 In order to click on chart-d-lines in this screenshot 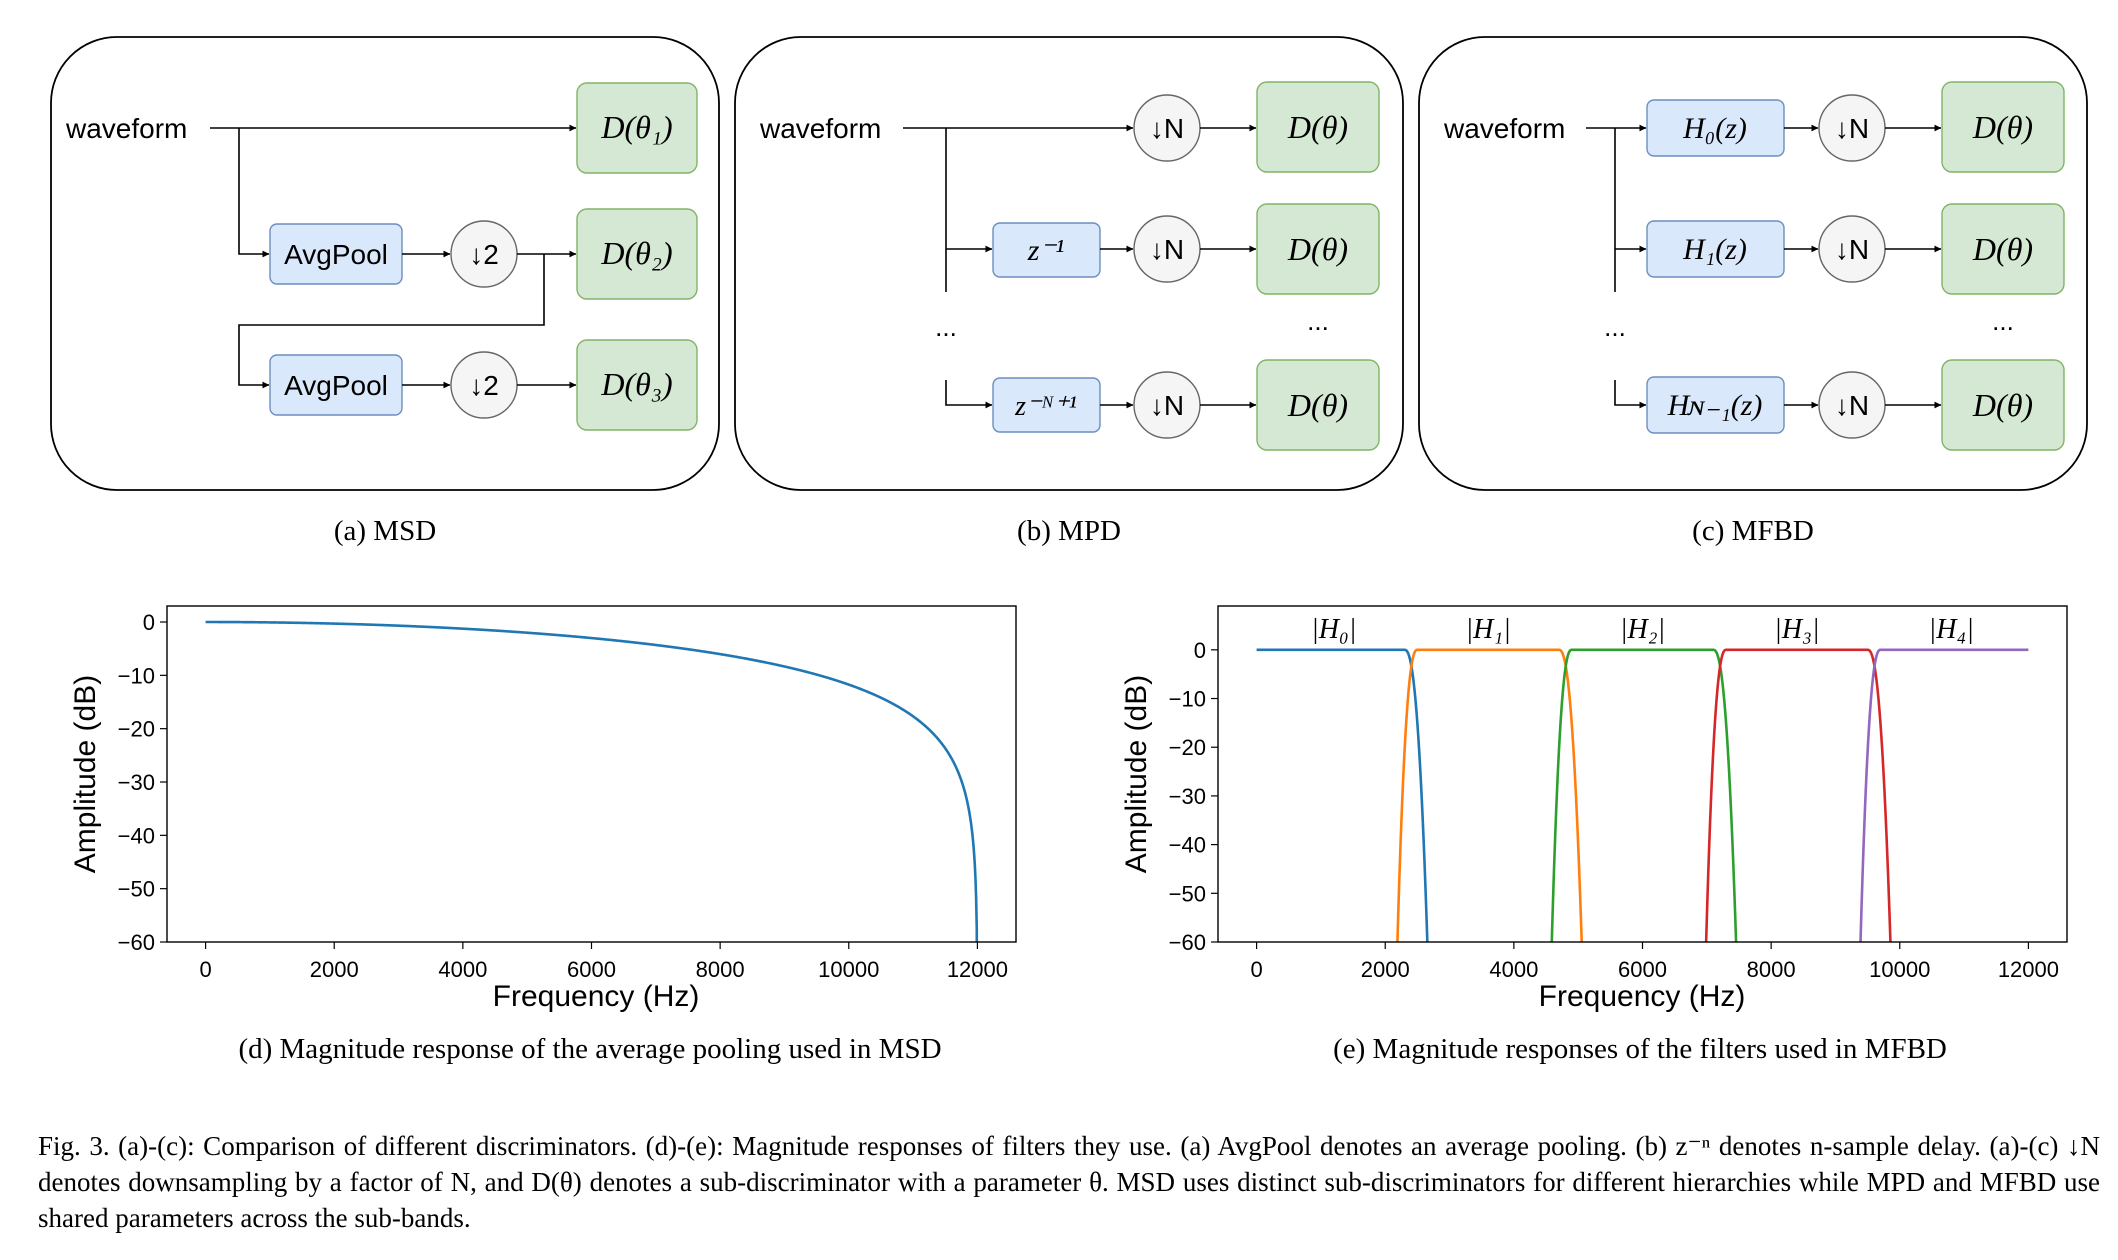, I will do `click(592, 781)`.